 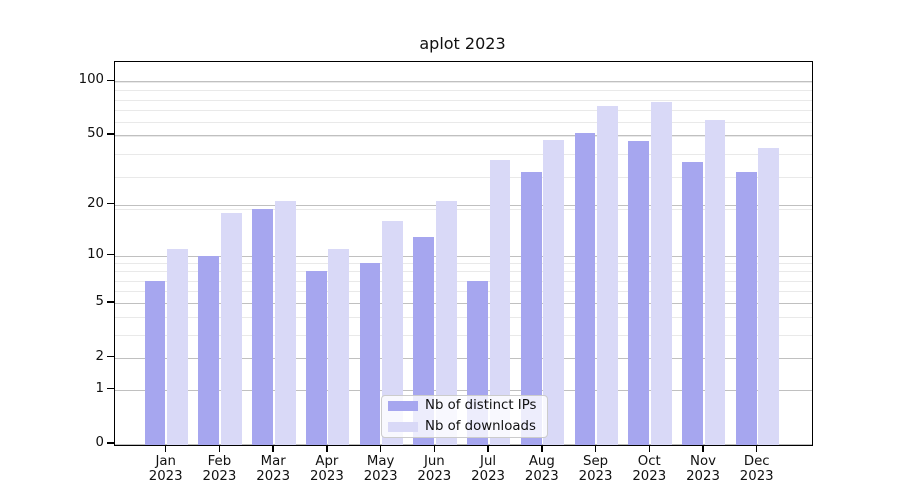 I want to click on bar-nb-of-distinct-ips-sep, so click(x=585, y=289).